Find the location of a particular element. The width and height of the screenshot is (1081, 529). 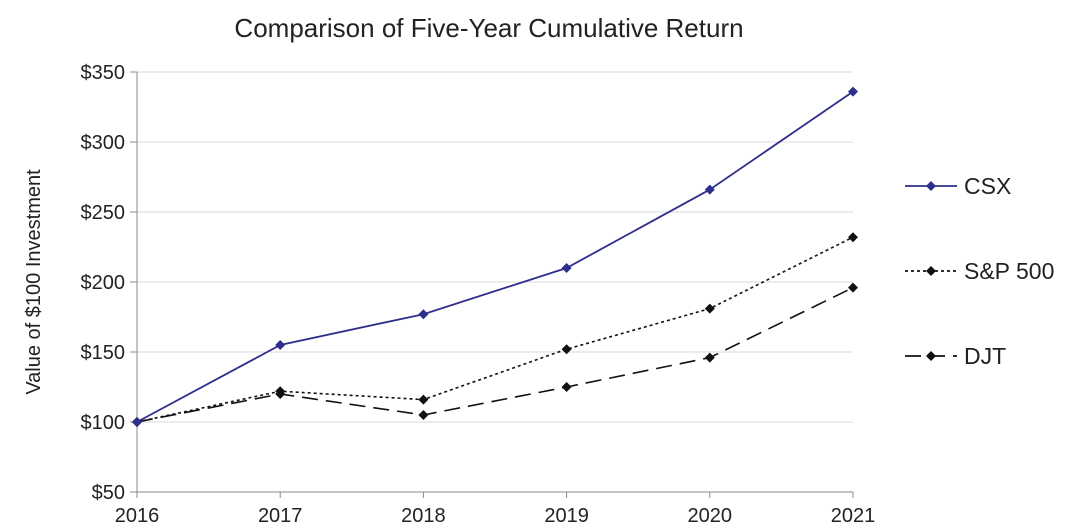

legend-label: DJT is located at coordinates (985, 356).